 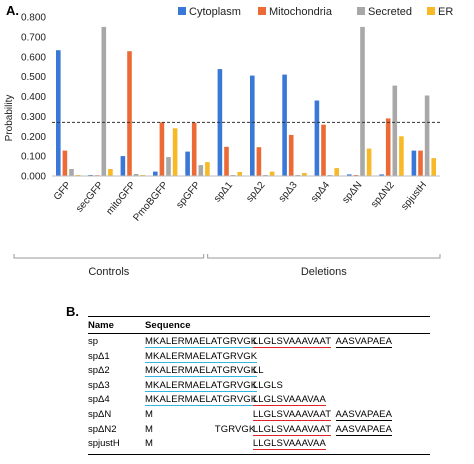 I want to click on row-name: sp, so click(x=93, y=341).